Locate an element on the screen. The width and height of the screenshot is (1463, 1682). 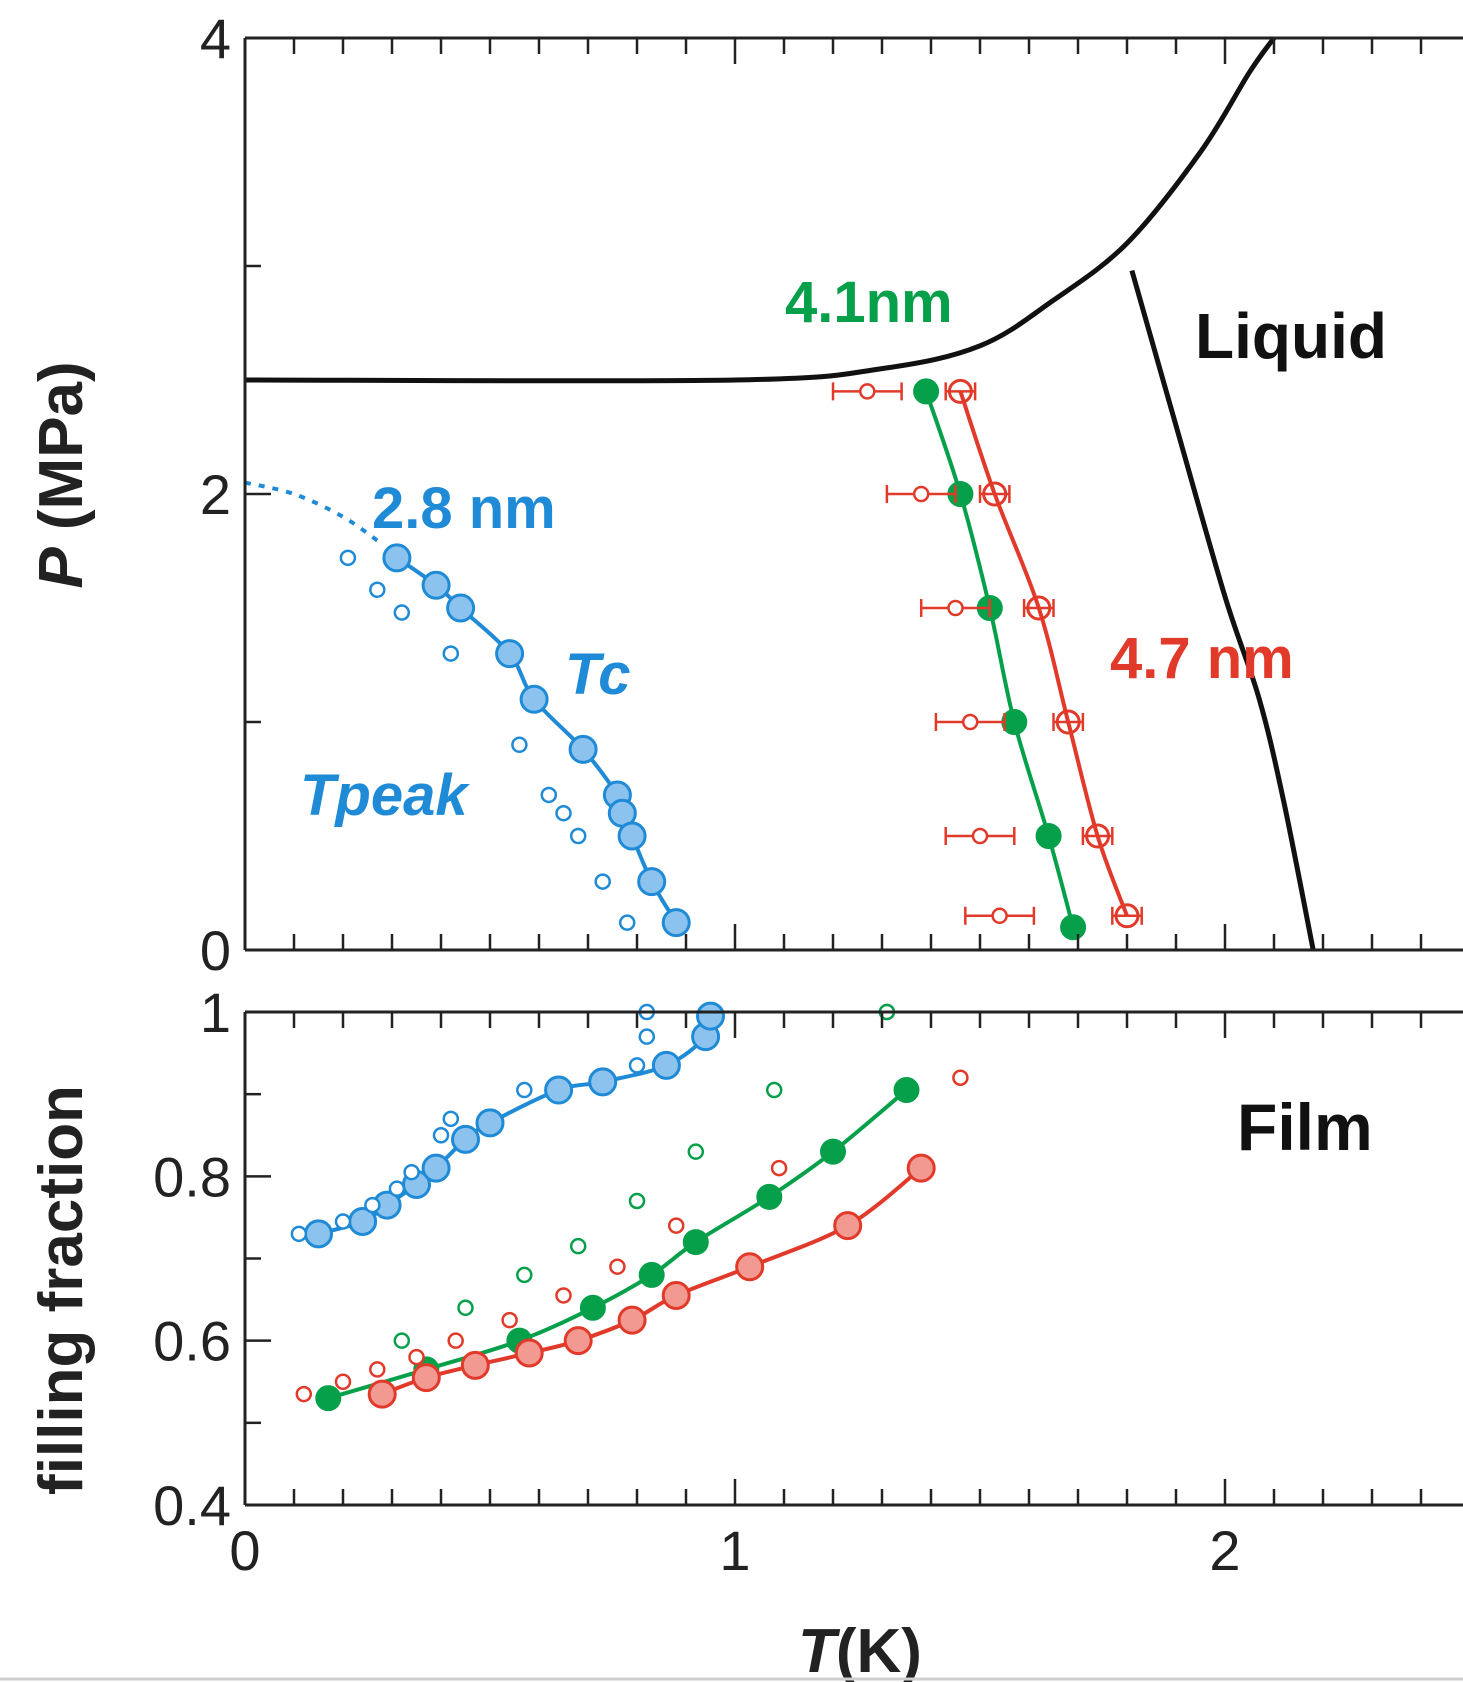
y-axis-title-filling-fraction: filling fraction is located at coordinates (61, 1290).